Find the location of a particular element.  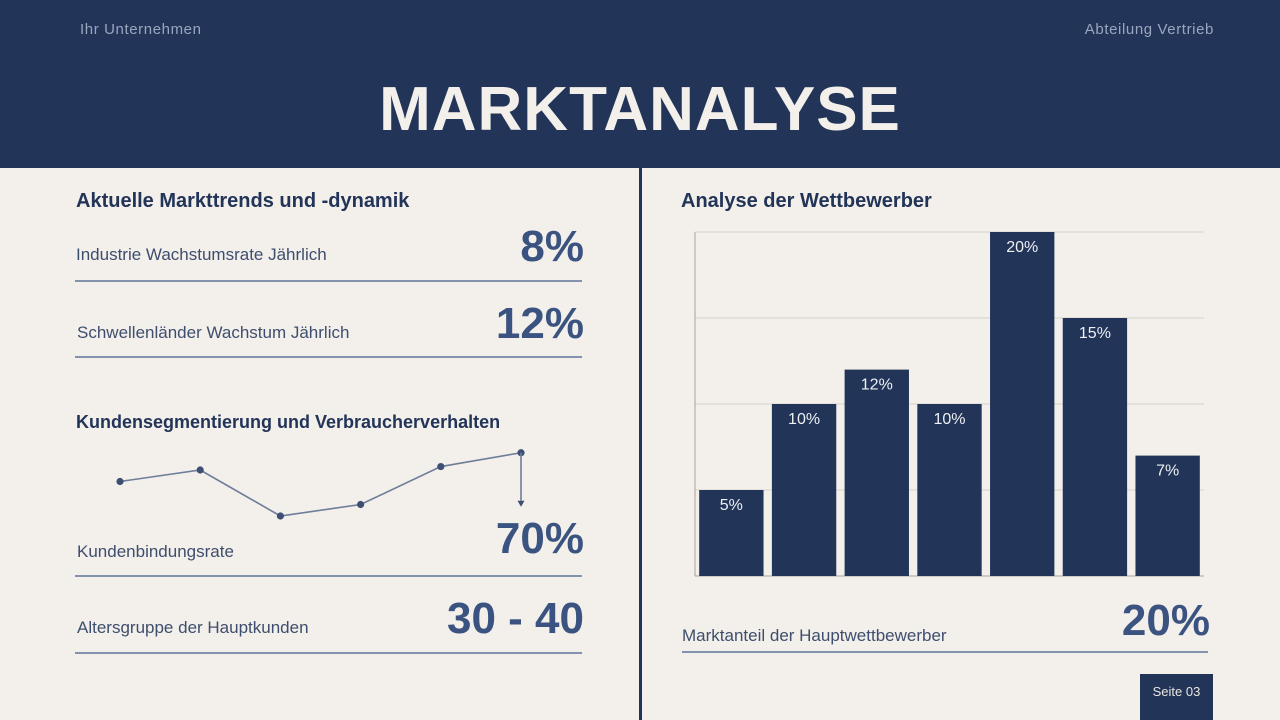

company-name: Ihr Unternehmen is located at coordinates (141, 29).